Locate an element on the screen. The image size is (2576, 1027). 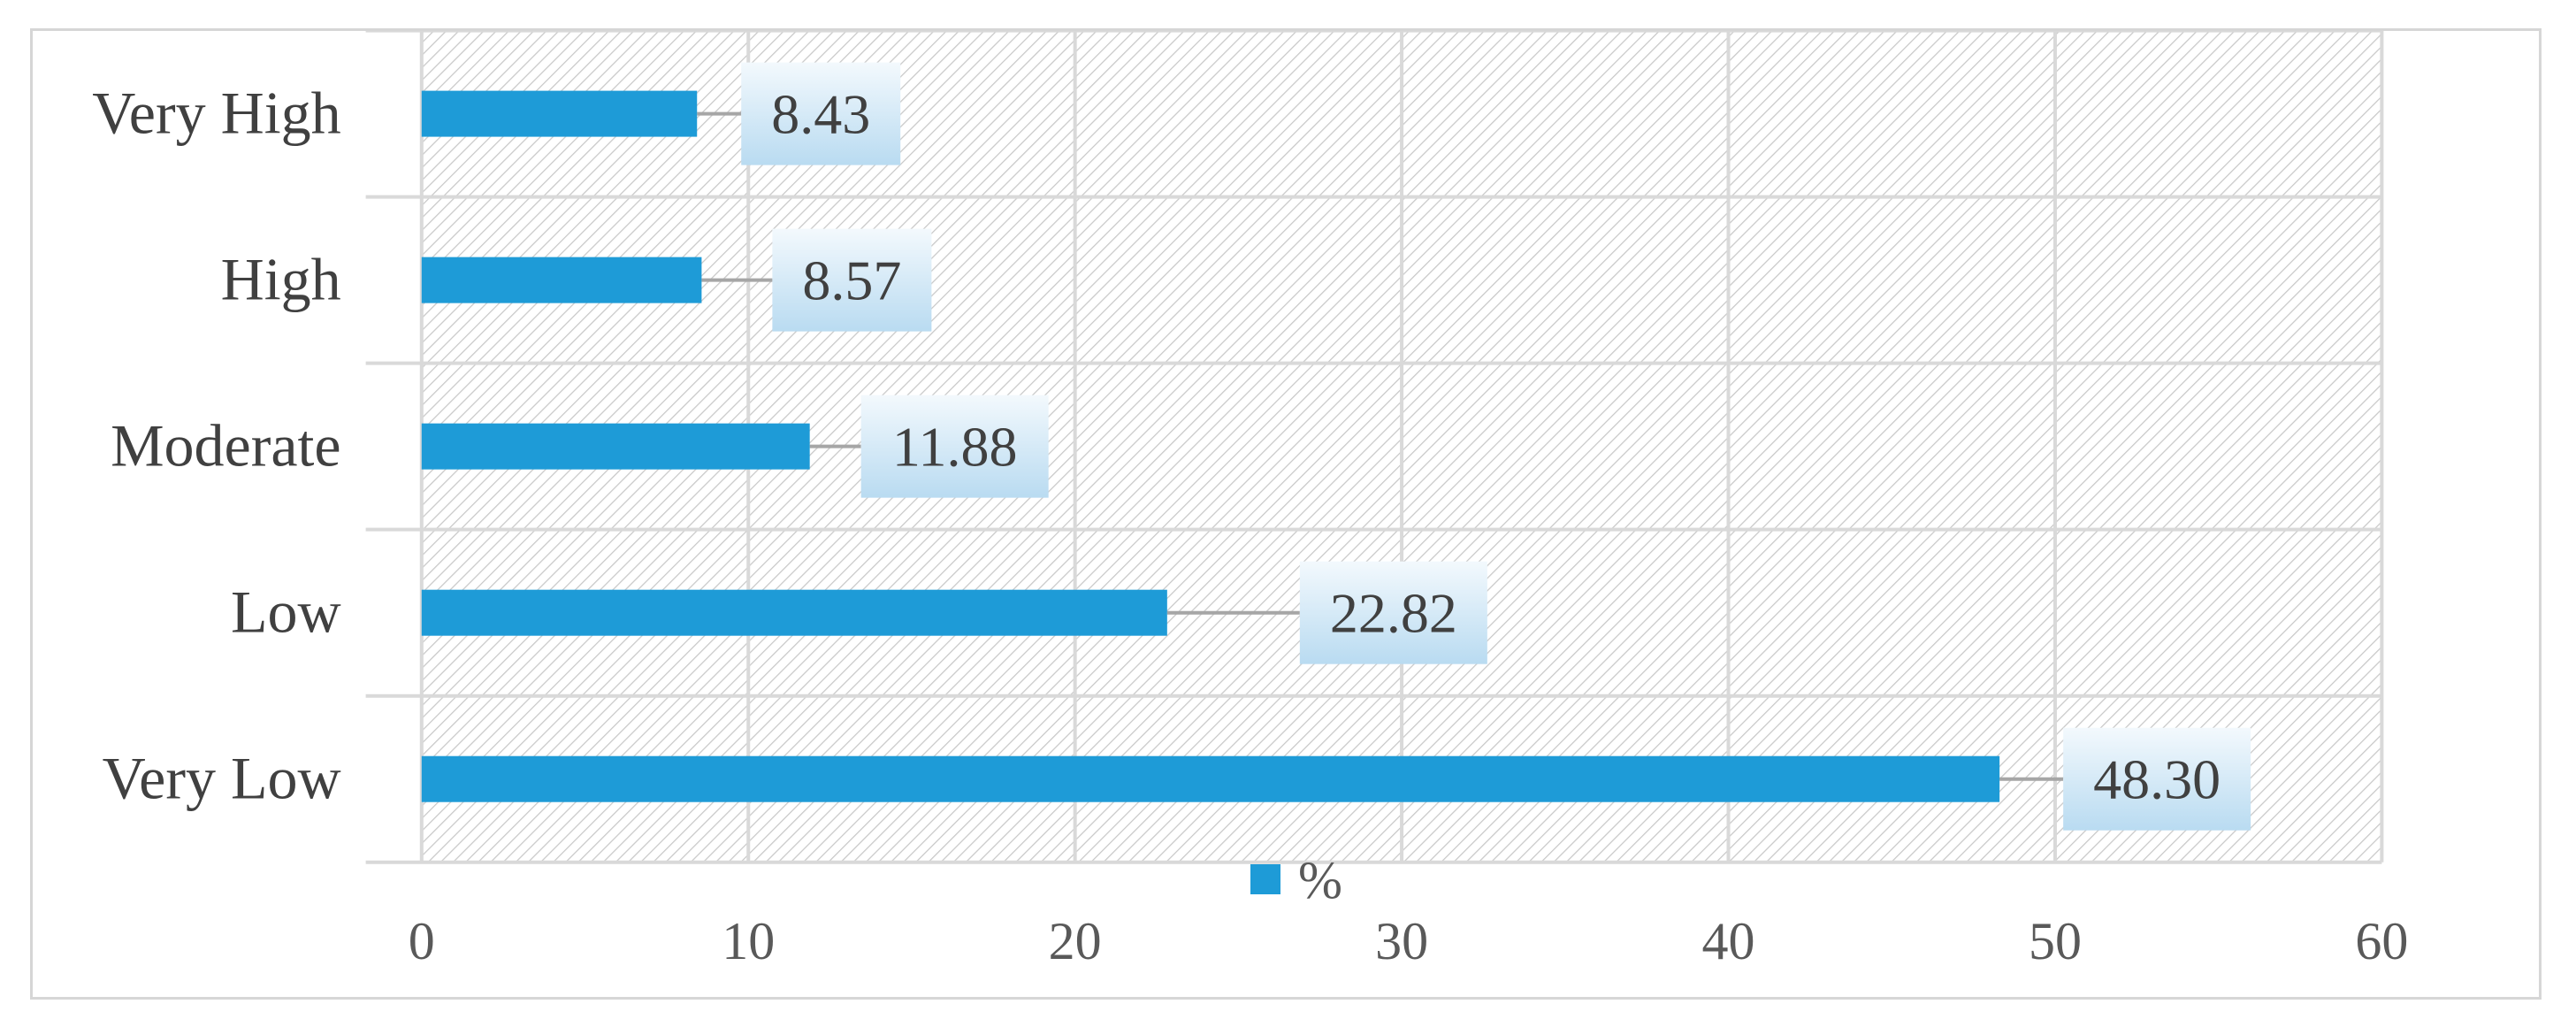
x-tick-label: 30 is located at coordinates (1401, 941).